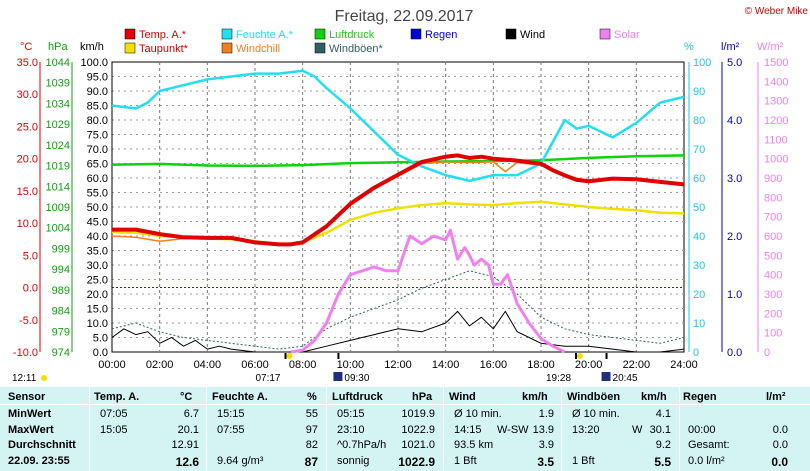 This screenshot has height=471, width=810. I want to click on pressure-tick: 974, so click(61, 353).